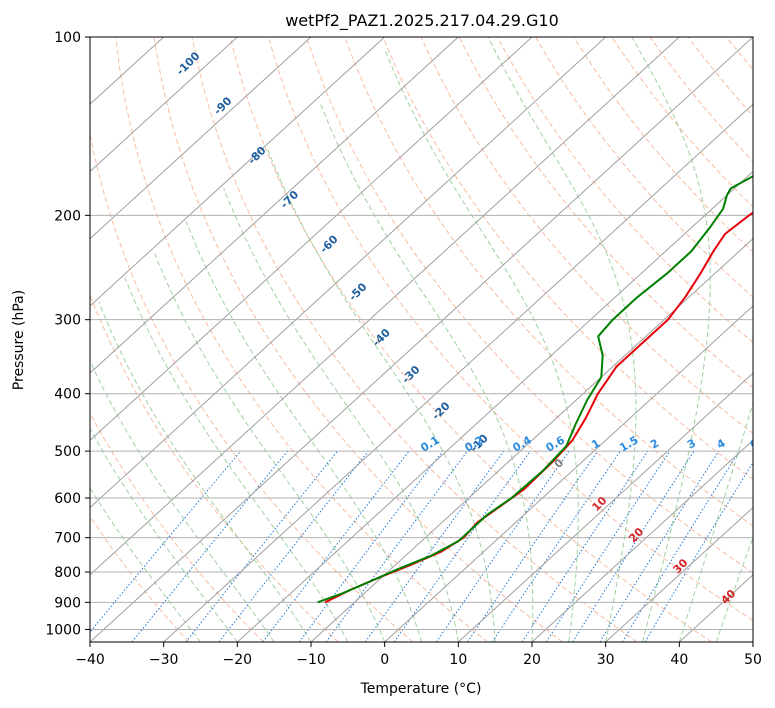 The width and height of the screenshot is (775, 708). Describe the element at coordinates (418, 655) in the screenshot. I see `x-axis-ticks: −40 −30 −20 −10 0 10 20 30 40 50` at that location.